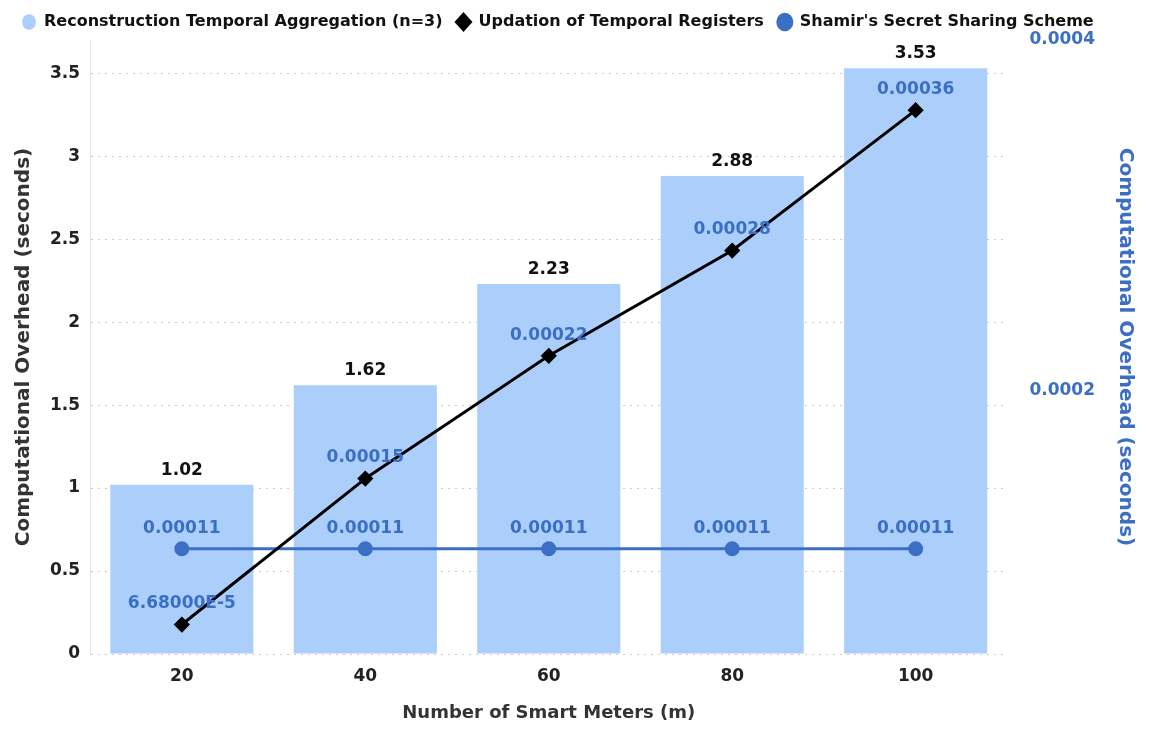 The height and width of the screenshot is (734, 1151). I want to click on data-label: 0.00022, so click(549, 333).